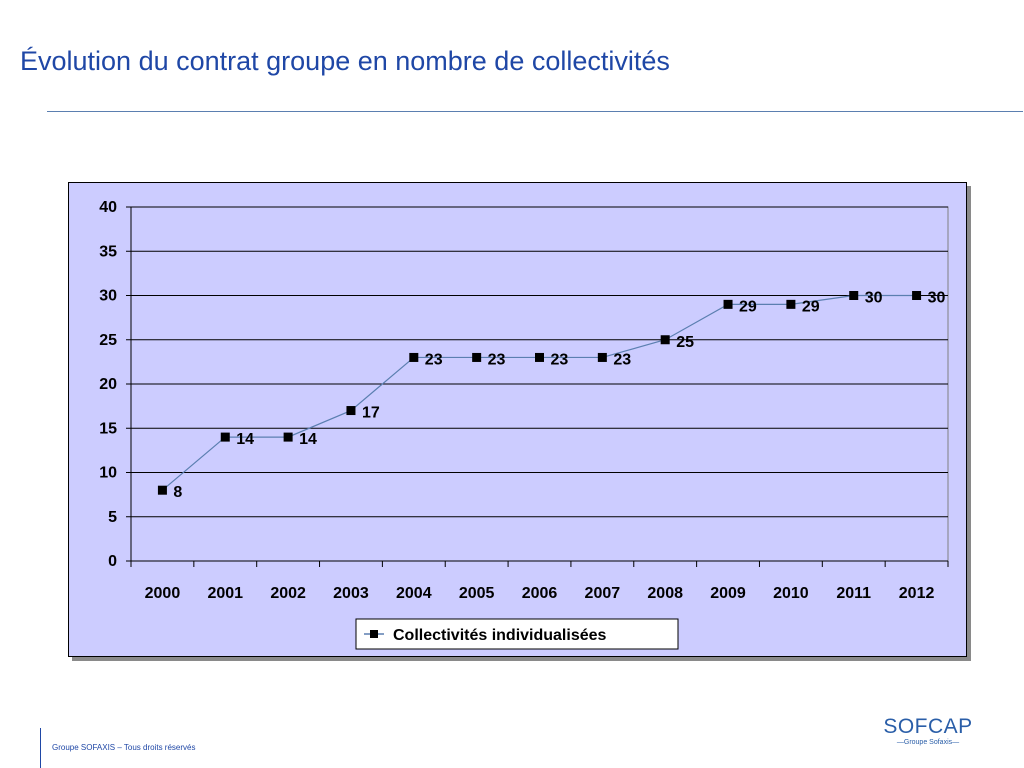 The height and width of the screenshot is (768, 1024). I want to click on x-tick-label: 2008, so click(665, 593).